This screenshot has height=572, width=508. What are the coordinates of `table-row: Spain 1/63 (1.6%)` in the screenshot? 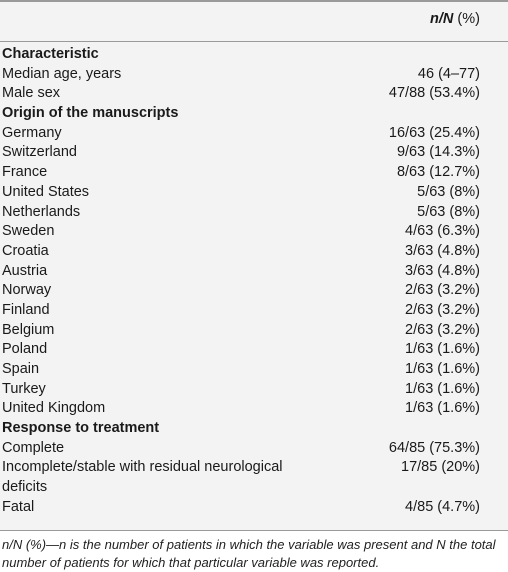 It's located at (254, 370).